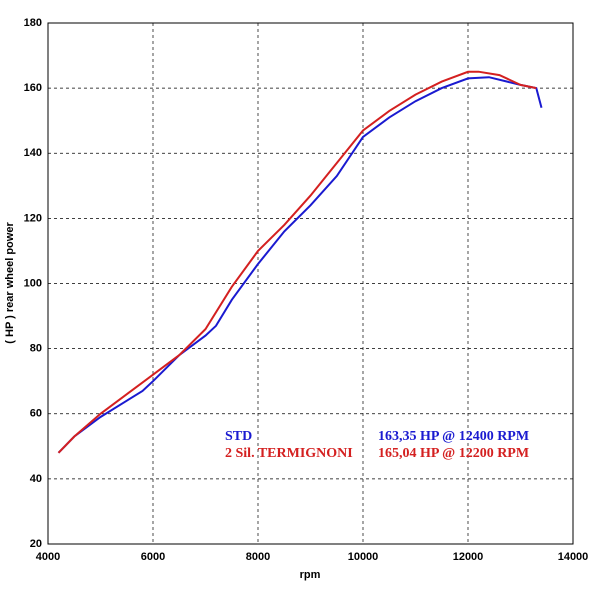 The height and width of the screenshot is (591, 600). I want to click on y-tick-label: 80, so click(36, 349).